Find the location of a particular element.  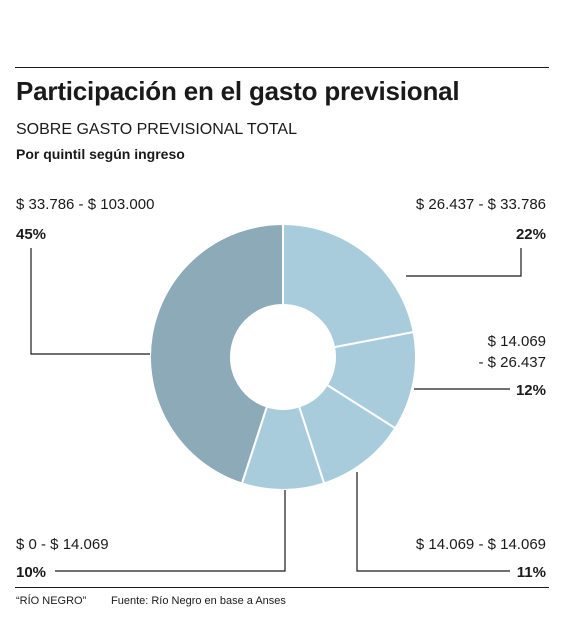

slice-label: $ 14.069 - $ 14.069 is located at coordinates (481, 544).